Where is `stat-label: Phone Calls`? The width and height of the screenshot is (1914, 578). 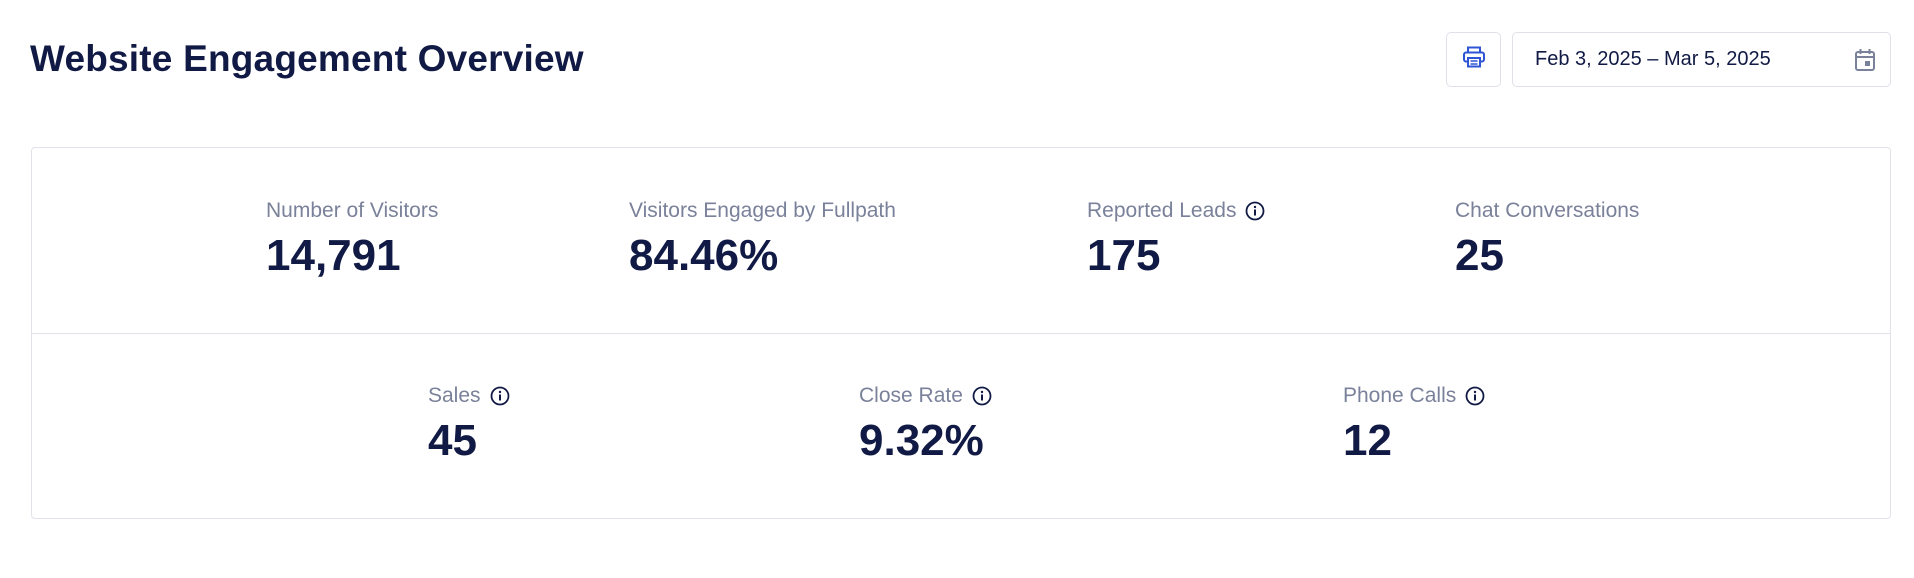
stat-label: Phone Calls is located at coordinates (1400, 395).